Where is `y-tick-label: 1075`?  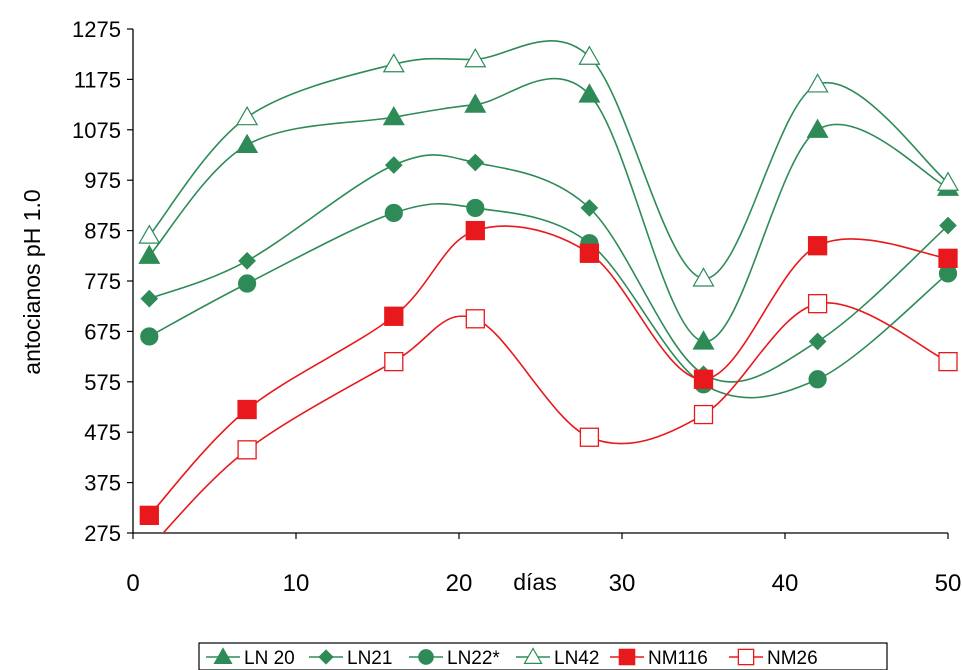 y-tick-label: 1075 is located at coordinates (96, 130).